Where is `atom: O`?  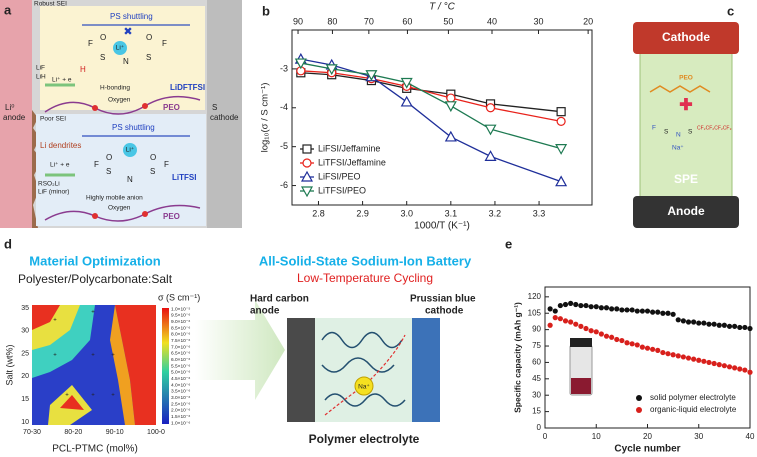
atom: O is located at coordinates (153, 157).